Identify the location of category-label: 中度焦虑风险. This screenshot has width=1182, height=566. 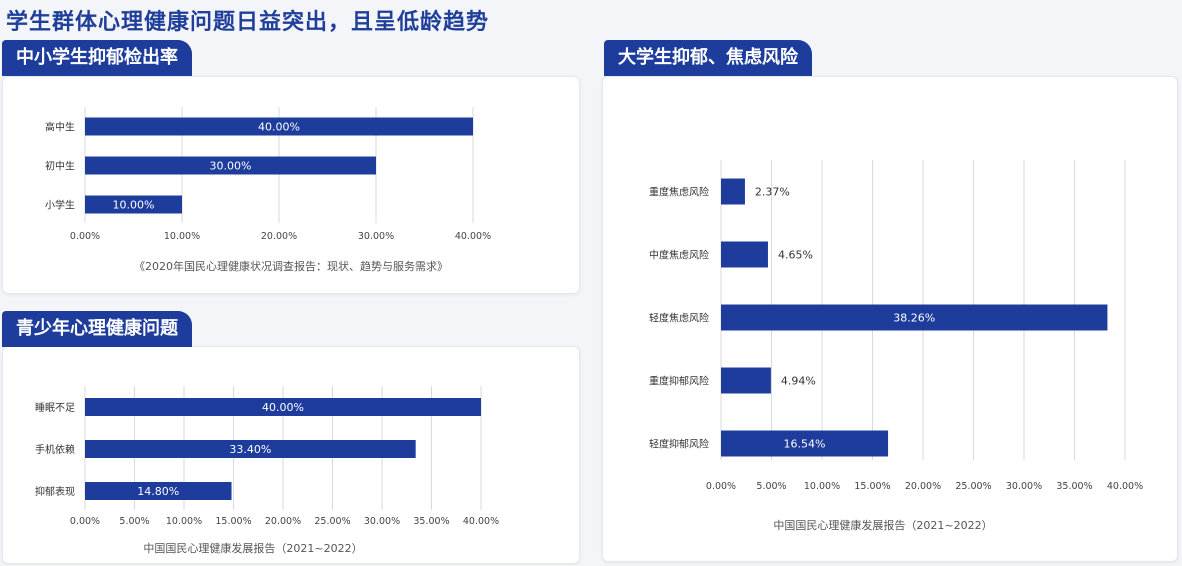
(679, 255).